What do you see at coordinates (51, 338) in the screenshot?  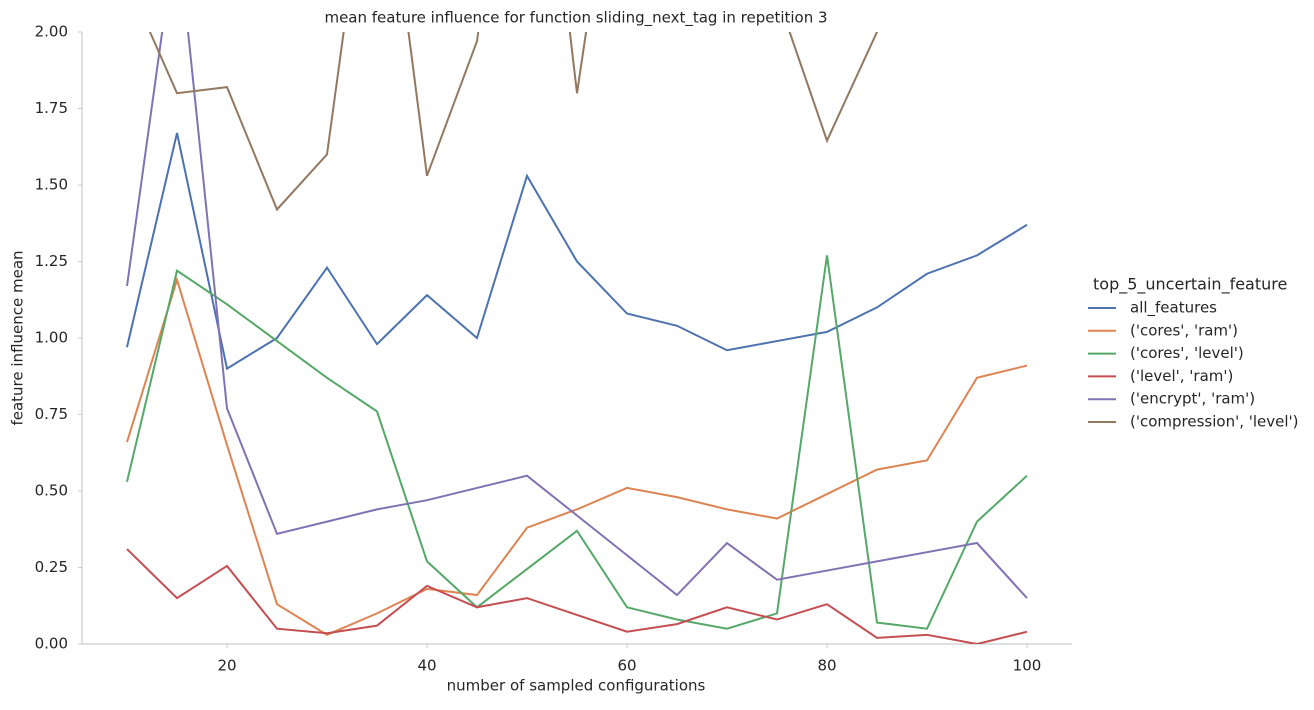 I see `y-tick-label: 1.00` at bounding box center [51, 338].